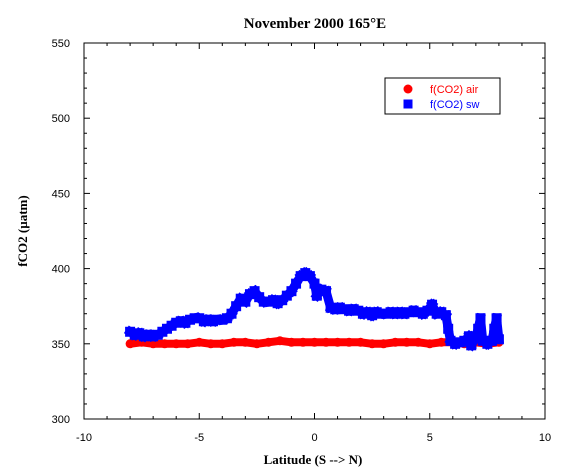 This screenshot has height=475, width=567. I want to click on legend-marker-air, so click(408, 89).